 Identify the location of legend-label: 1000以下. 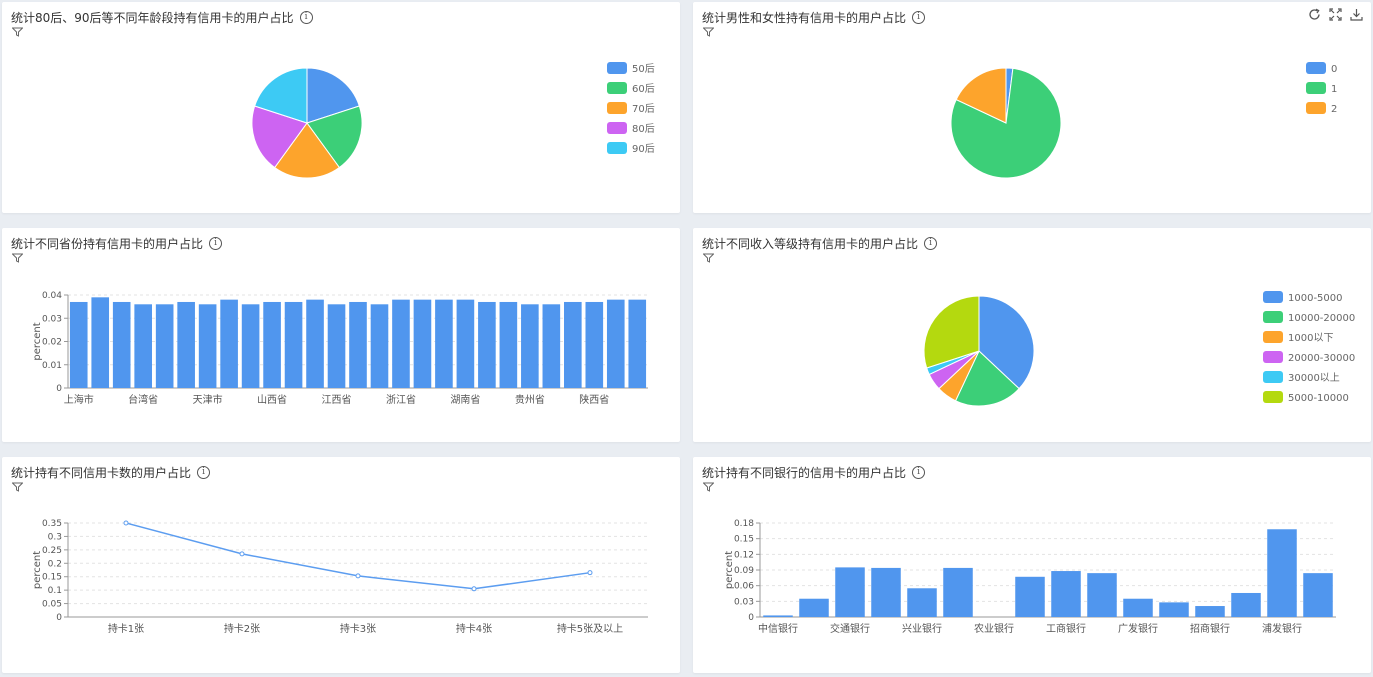
(1310, 338).